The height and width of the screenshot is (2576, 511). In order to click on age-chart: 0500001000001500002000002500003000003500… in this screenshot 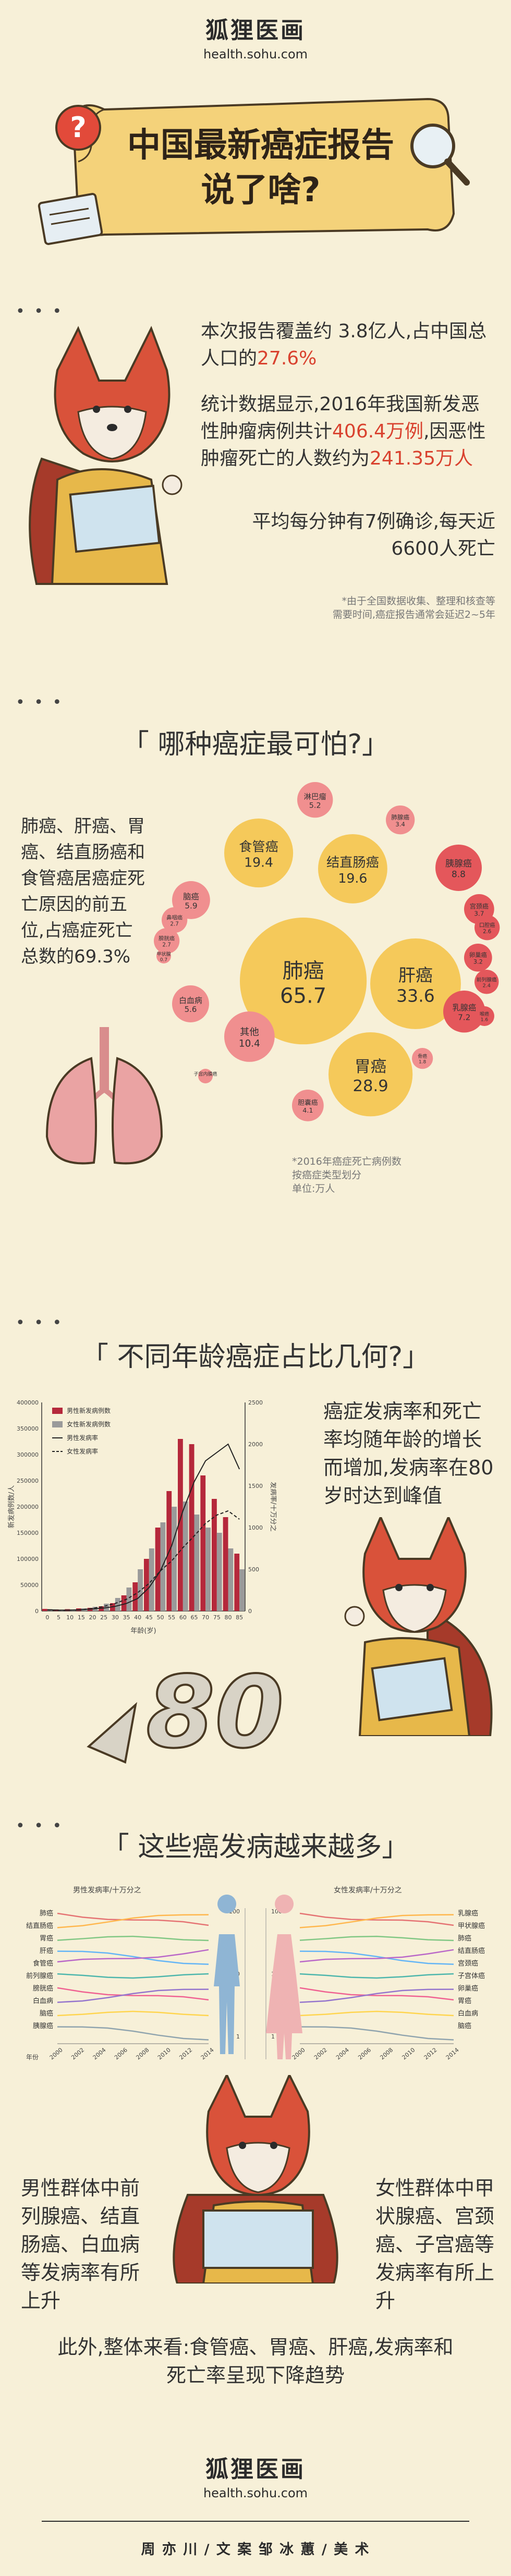, I will do `click(141, 1517)`.